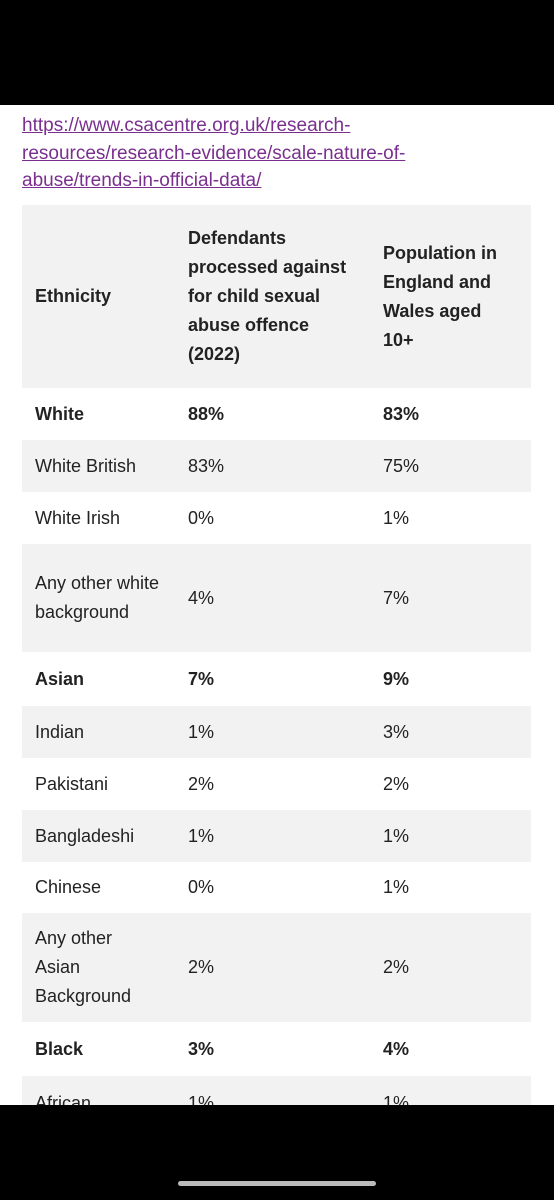  I want to click on table-cell: 75%, so click(401, 465).